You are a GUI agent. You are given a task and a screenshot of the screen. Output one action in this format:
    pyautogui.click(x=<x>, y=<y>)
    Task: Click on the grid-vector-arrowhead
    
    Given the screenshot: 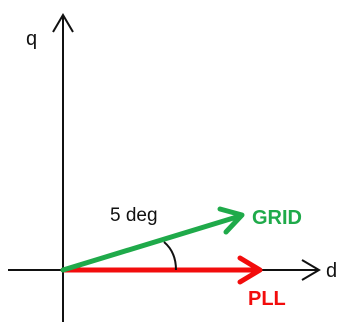 What is the action you would take?
    pyautogui.click(x=231, y=220)
    